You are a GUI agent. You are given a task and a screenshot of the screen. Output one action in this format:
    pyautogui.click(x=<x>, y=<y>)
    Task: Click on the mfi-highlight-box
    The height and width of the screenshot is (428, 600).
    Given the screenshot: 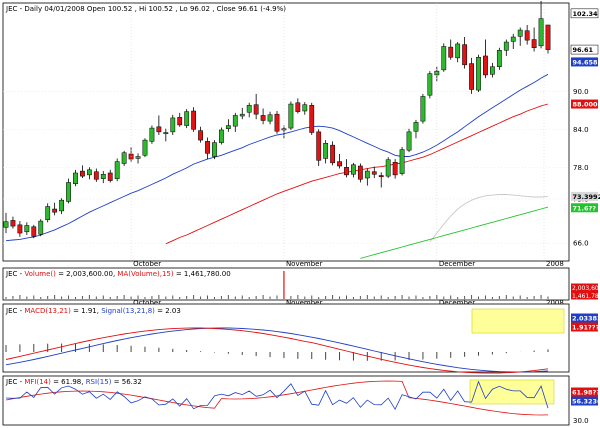 What is the action you would take?
    pyautogui.click(x=512, y=392)
    